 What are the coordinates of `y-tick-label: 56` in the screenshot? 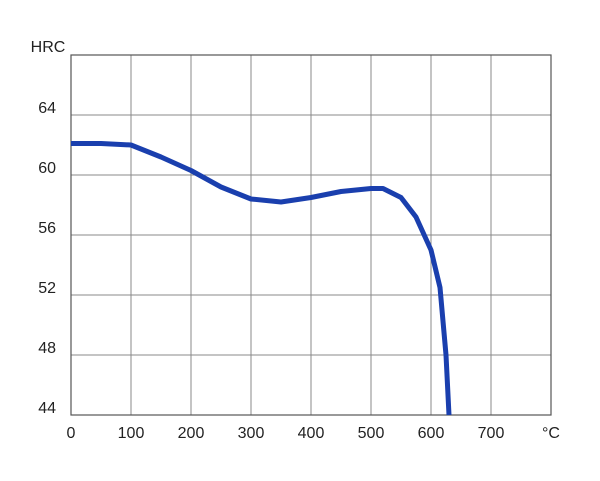 It's located at (47, 228).